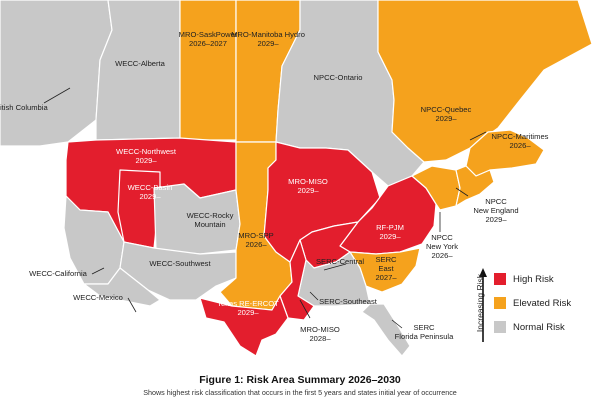 The height and width of the screenshot is (400, 600). What do you see at coordinates (500, 303) in the screenshot?
I see `legend-swatch-elevated` at bounding box center [500, 303].